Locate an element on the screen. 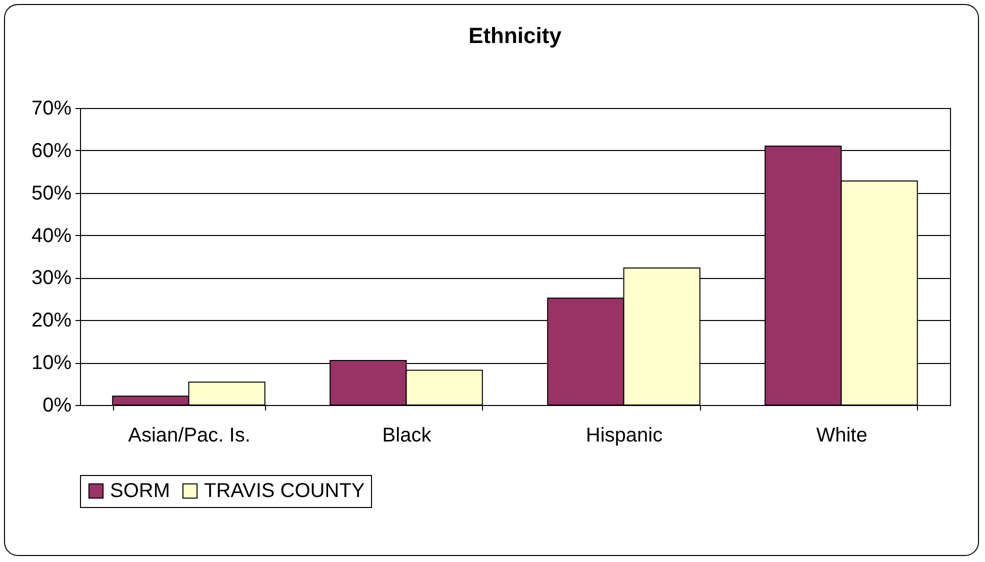 The height and width of the screenshot is (562, 985). y-tick-label: 50% is located at coordinates (51, 193).